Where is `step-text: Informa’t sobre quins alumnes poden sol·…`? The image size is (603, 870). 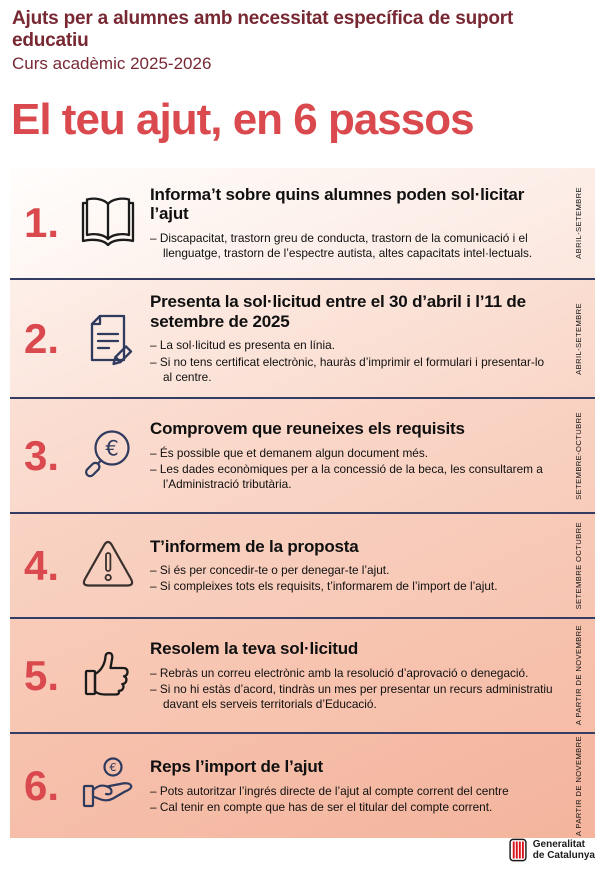 step-text: Informa’t sobre quins alumnes poden sol·… is located at coordinates (355, 223).